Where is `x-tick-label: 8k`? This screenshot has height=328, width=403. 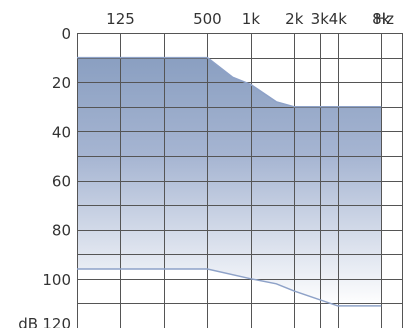
x-tick-label: 8k is located at coordinates (381, 19).